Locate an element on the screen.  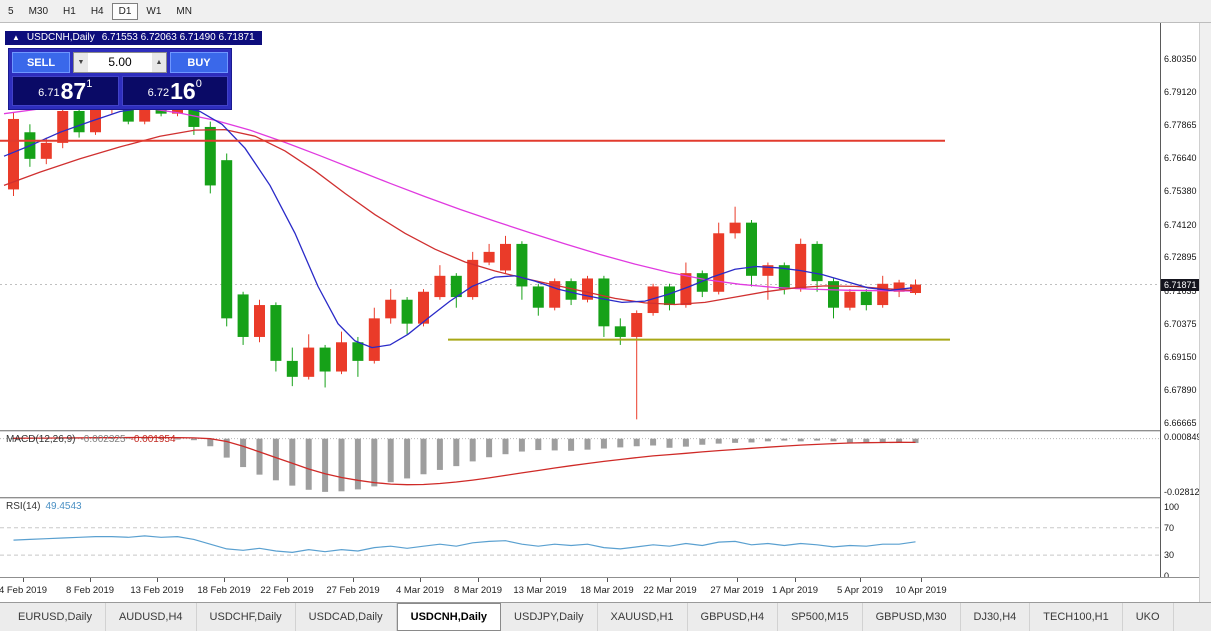
price-axis-label: 6.70375 is located at coordinates (1180, 324).